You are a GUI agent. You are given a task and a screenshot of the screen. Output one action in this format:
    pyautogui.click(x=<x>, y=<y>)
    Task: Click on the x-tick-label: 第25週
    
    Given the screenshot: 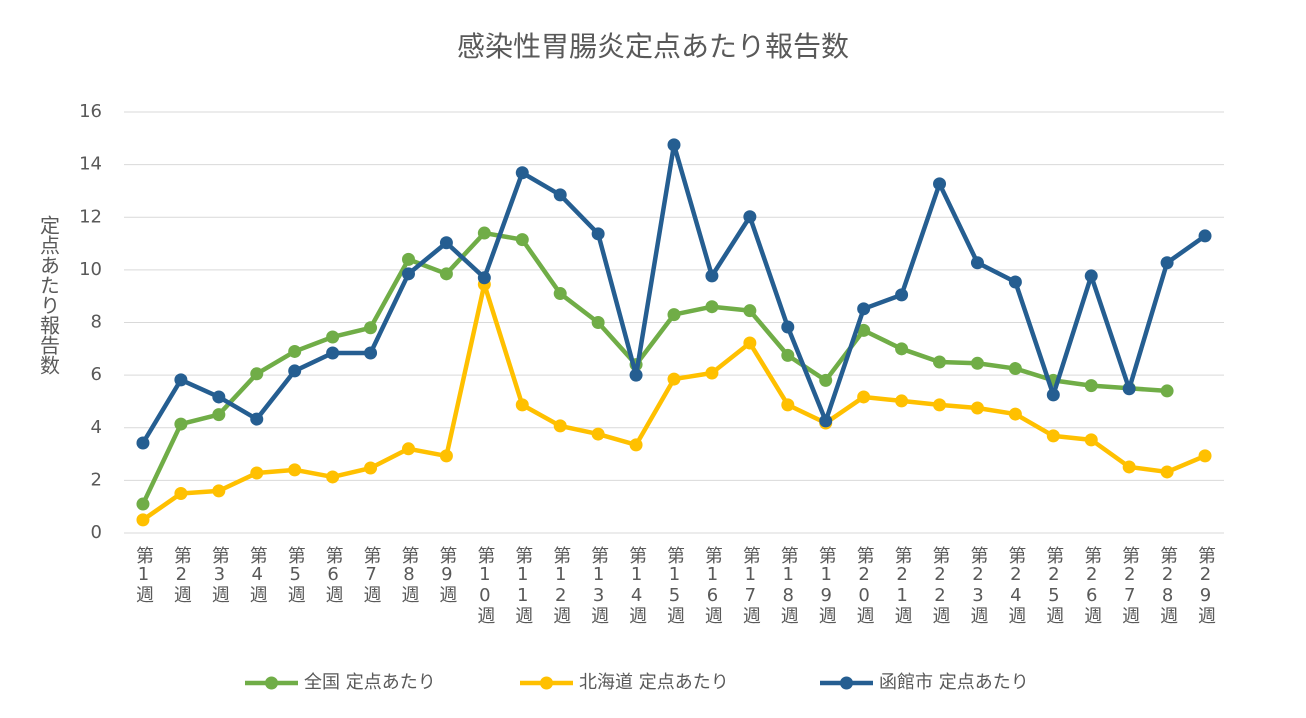 What is the action you would take?
    pyautogui.click(x=1053, y=585)
    